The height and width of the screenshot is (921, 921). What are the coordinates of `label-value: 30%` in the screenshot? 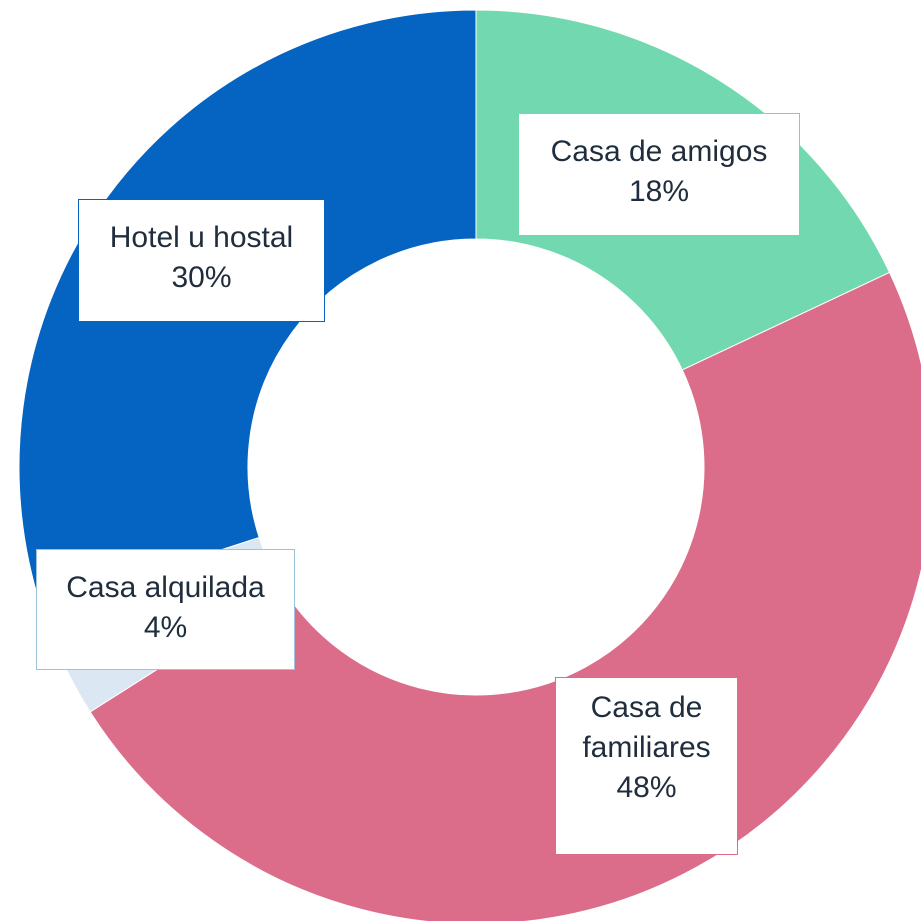 It's located at (201, 277).